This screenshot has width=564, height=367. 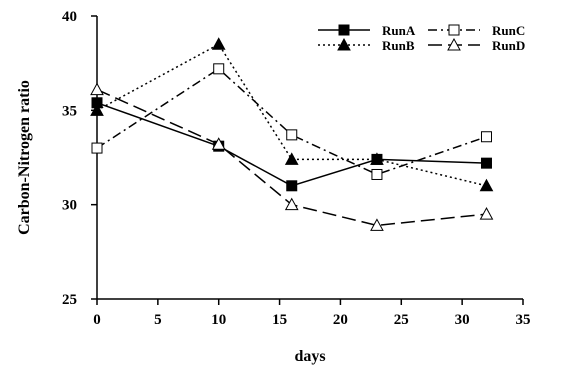 What do you see at coordinates (340, 320) in the screenshot?
I see `x-tick-label: 20` at bounding box center [340, 320].